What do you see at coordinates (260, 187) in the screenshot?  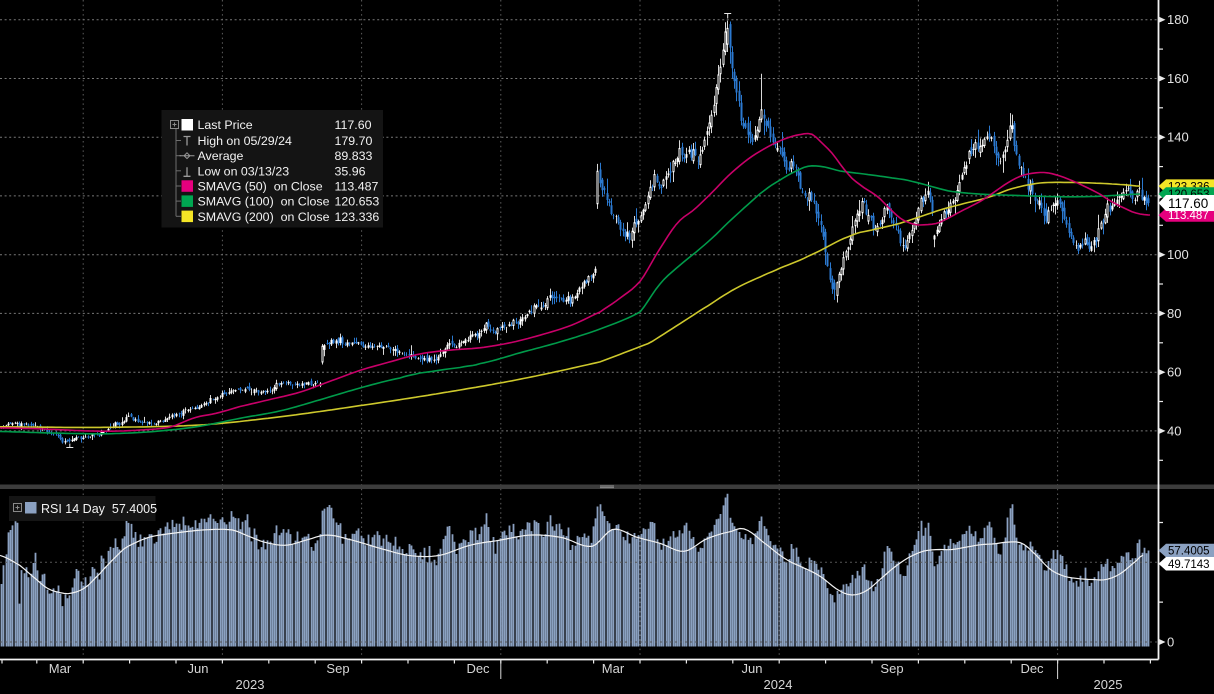 I see `svg-text: SMAVG (50) on Close` at bounding box center [260, 187].